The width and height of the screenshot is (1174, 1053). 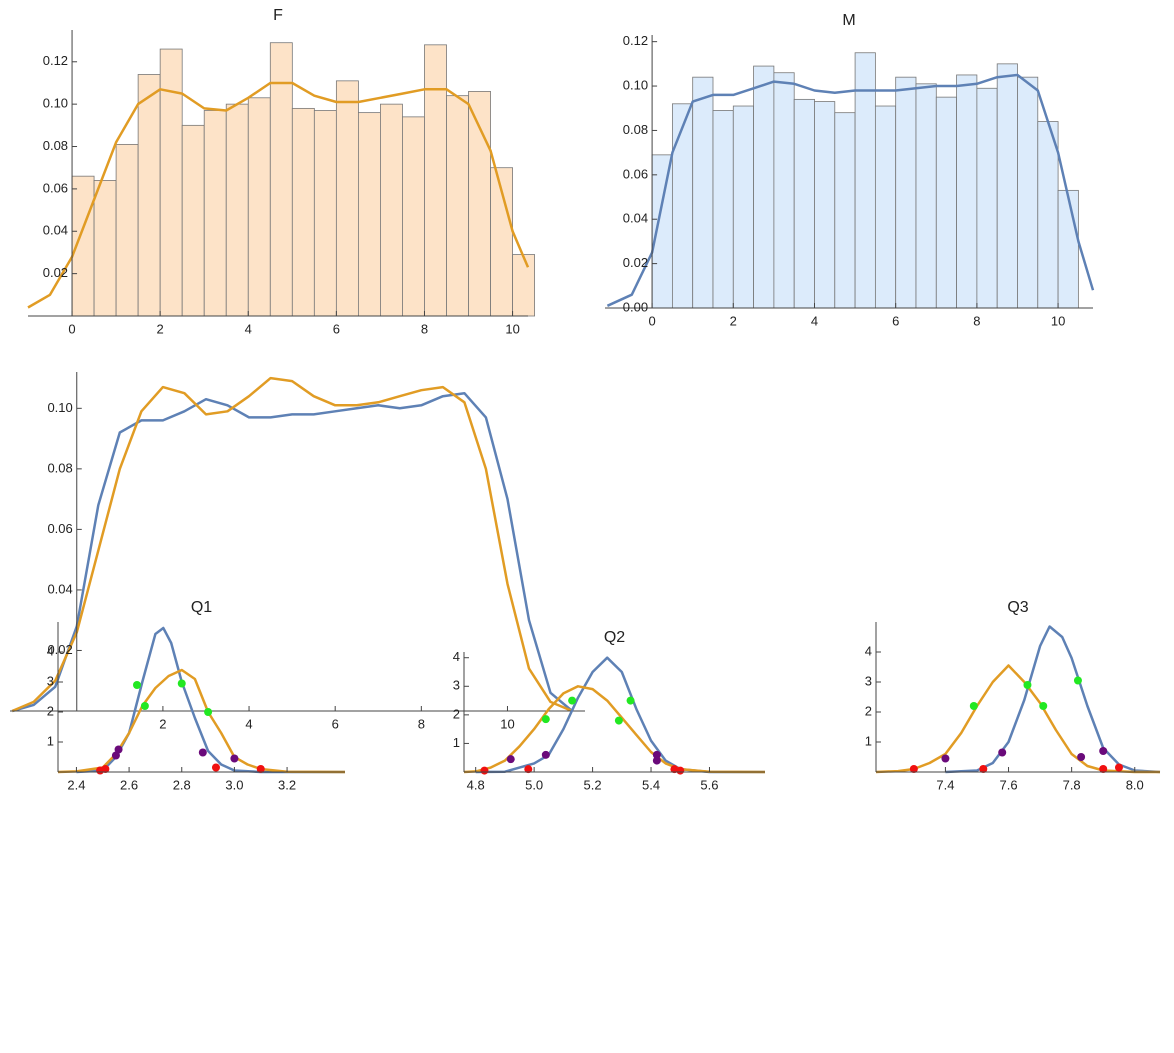 I want to click on plot: M 0 2 4 6 8 10 0.00 0.02 0.04 0.06 0.08 0.10 0.12, so click(x=849, y=170).